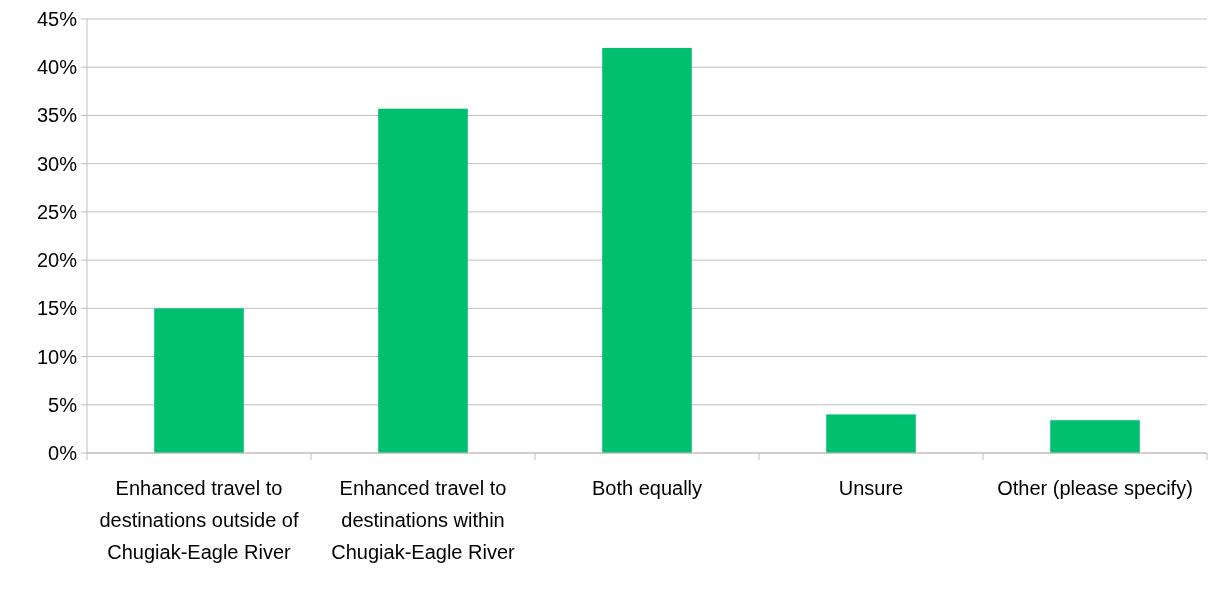 This screenshot has width=1208, height=599. I want to click on x-tick-label: Enhanced travel to destinations within Chugiak-Eagle River, so click(423, 520).